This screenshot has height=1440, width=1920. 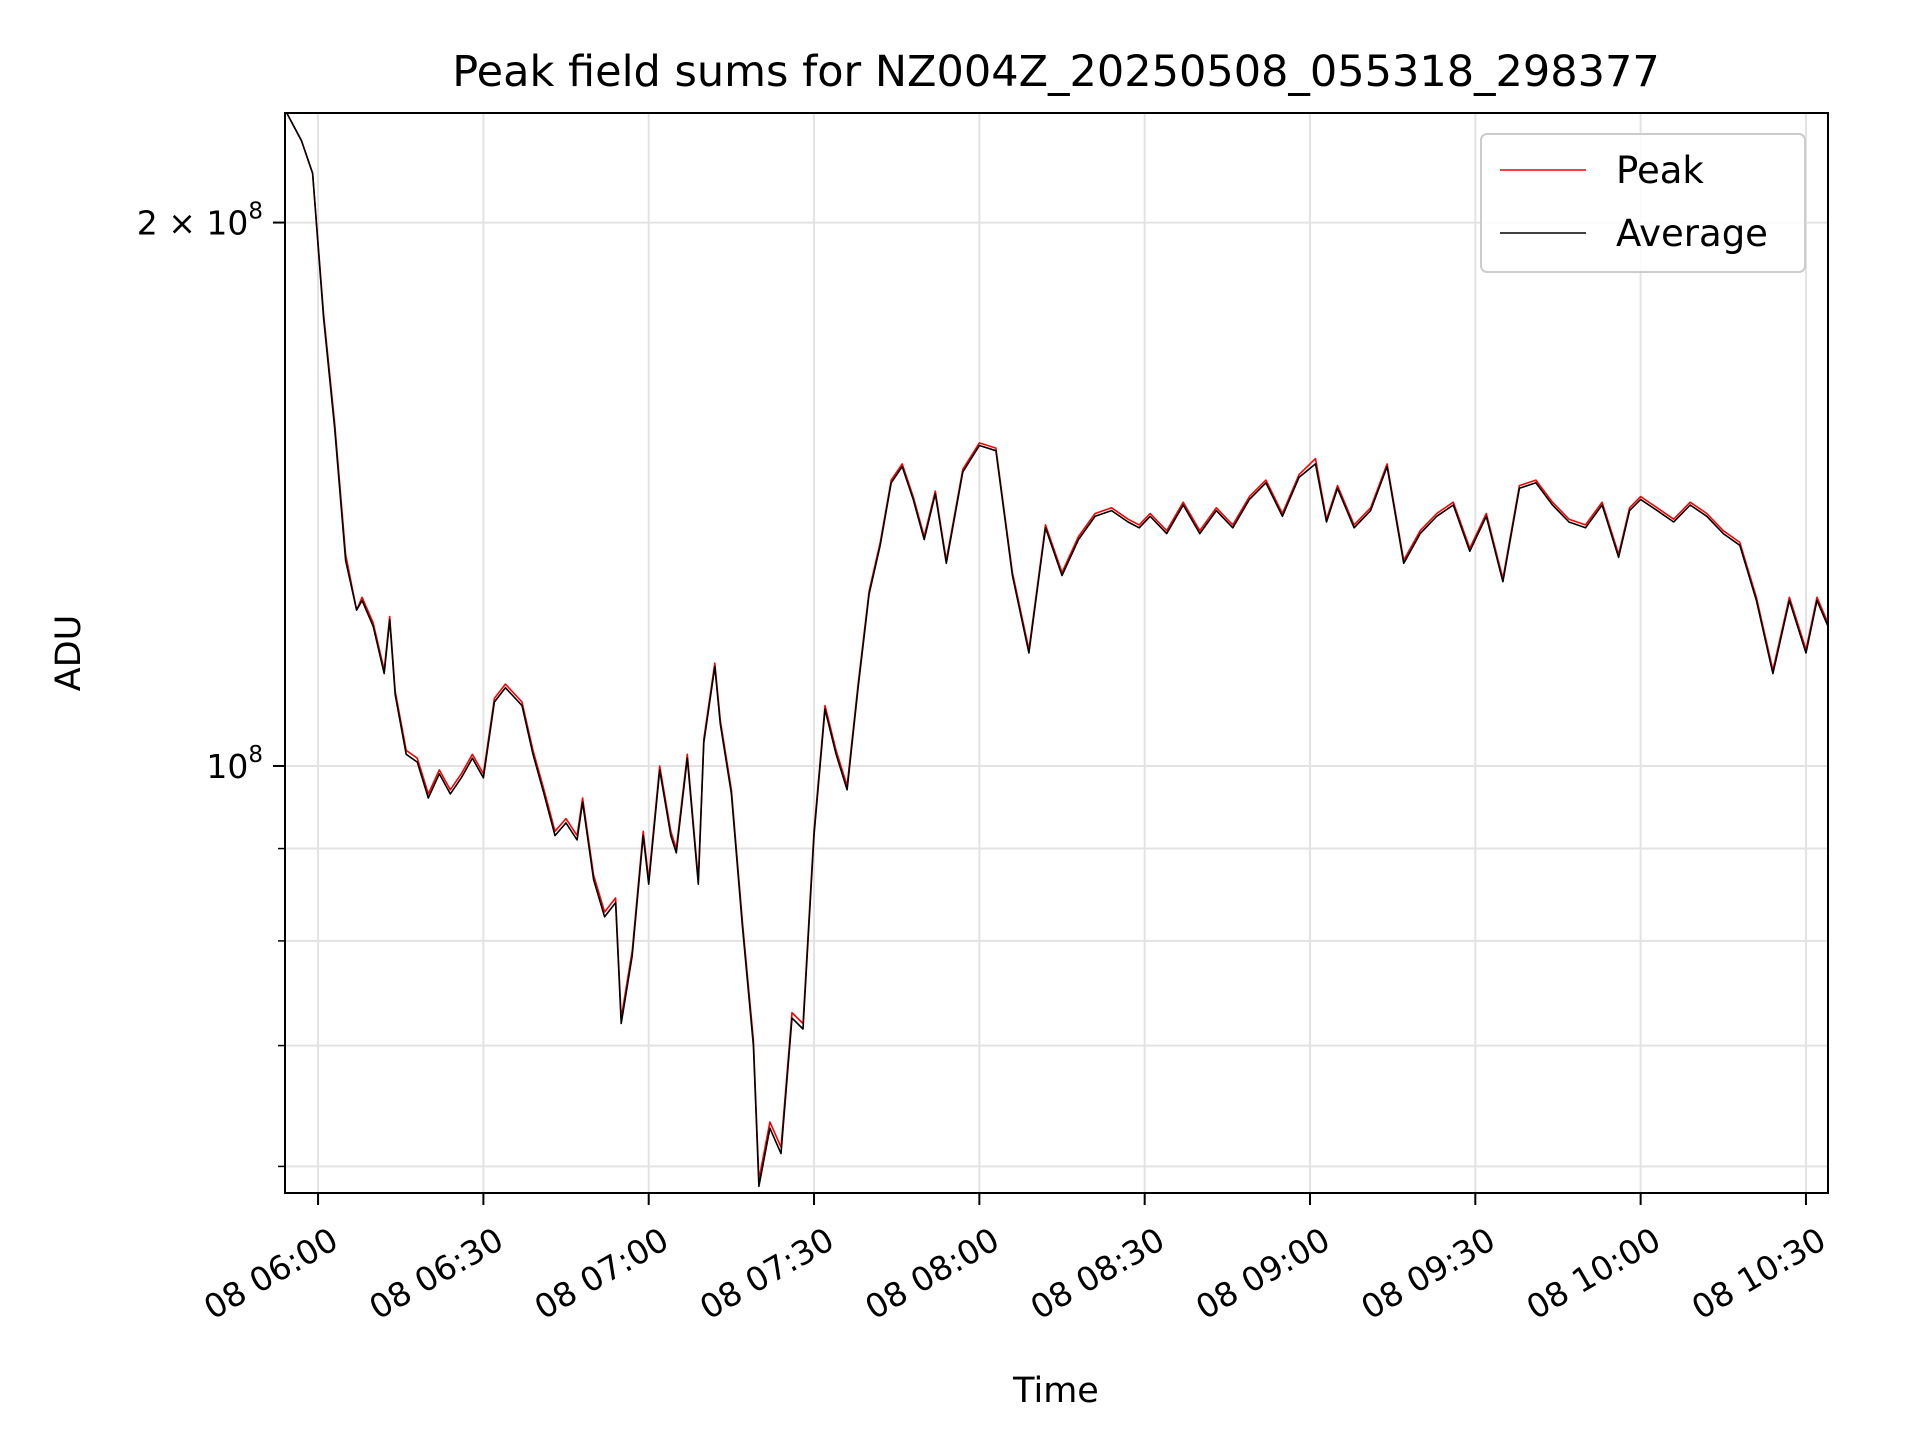 What do you see at coordinates (200, 221) in the screenshot?
I see `y-tick-label: 2 × 108` at bounding box center [200, 221].